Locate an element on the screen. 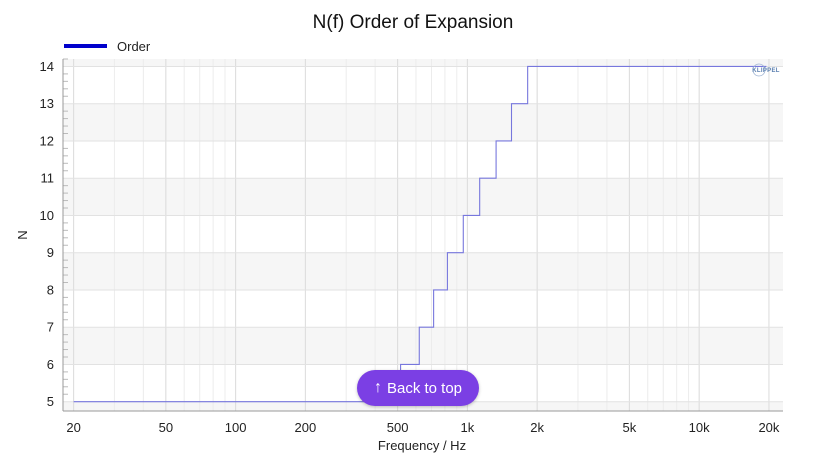 The height and width of the screenshot is (458, 829). y-tick-label: 8 is located at coordinates (50, 289).